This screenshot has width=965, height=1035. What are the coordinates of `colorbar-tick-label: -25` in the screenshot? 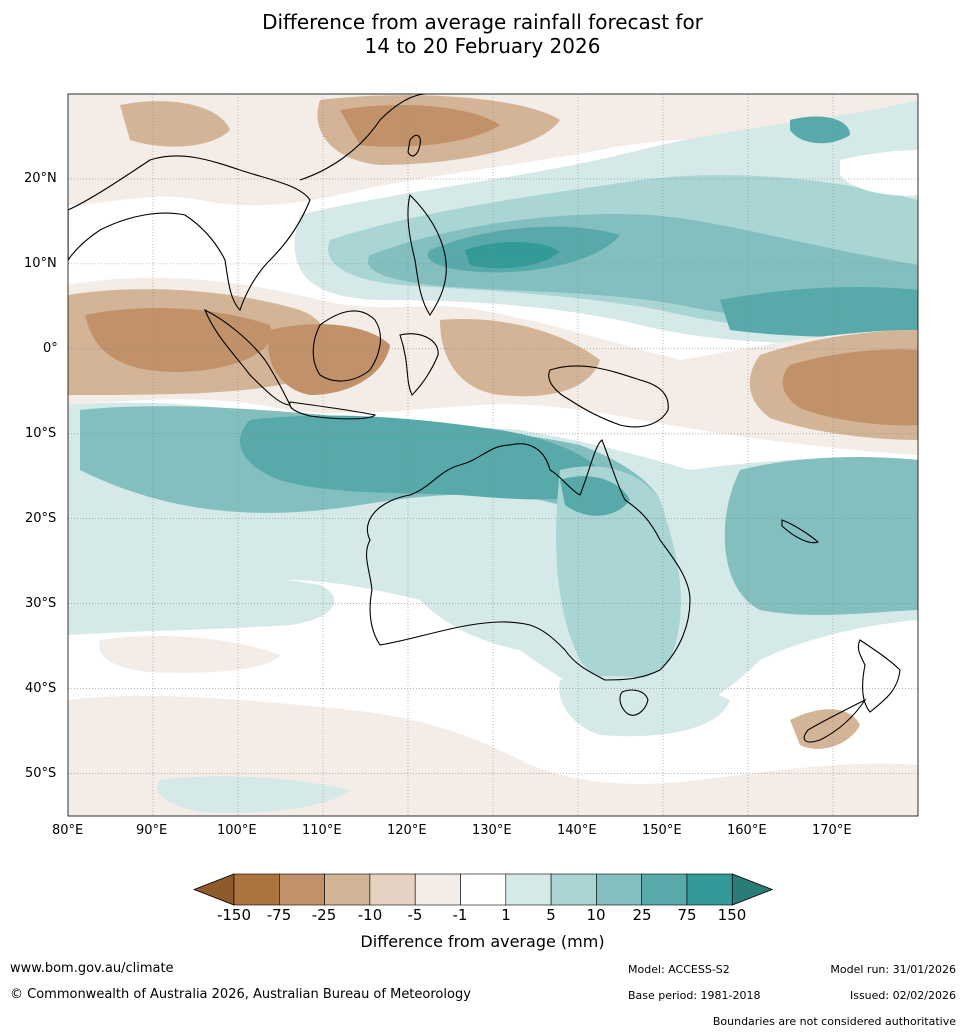 It's located at (324, 915).